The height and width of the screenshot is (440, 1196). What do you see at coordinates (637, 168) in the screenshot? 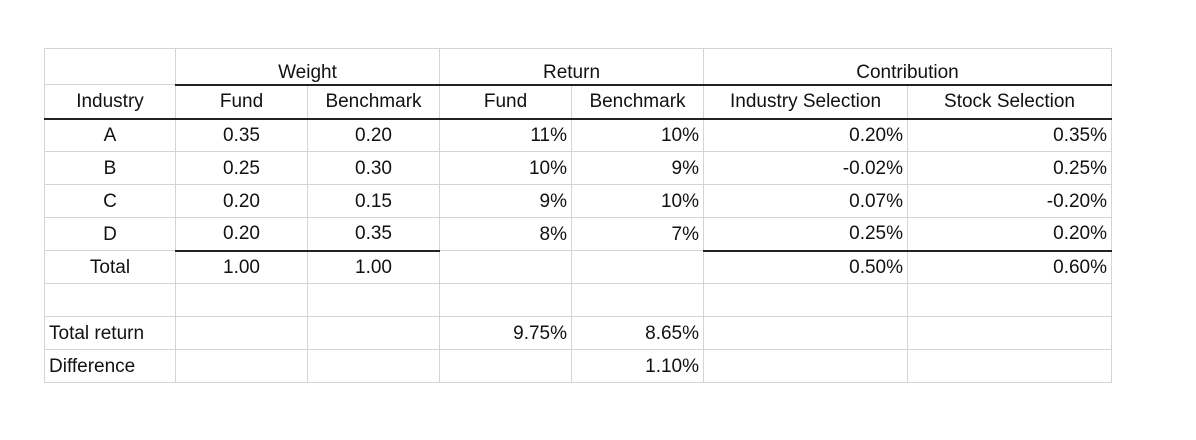
I see `return-benchmark-cell: 9%` at bounding box center [637, 168].